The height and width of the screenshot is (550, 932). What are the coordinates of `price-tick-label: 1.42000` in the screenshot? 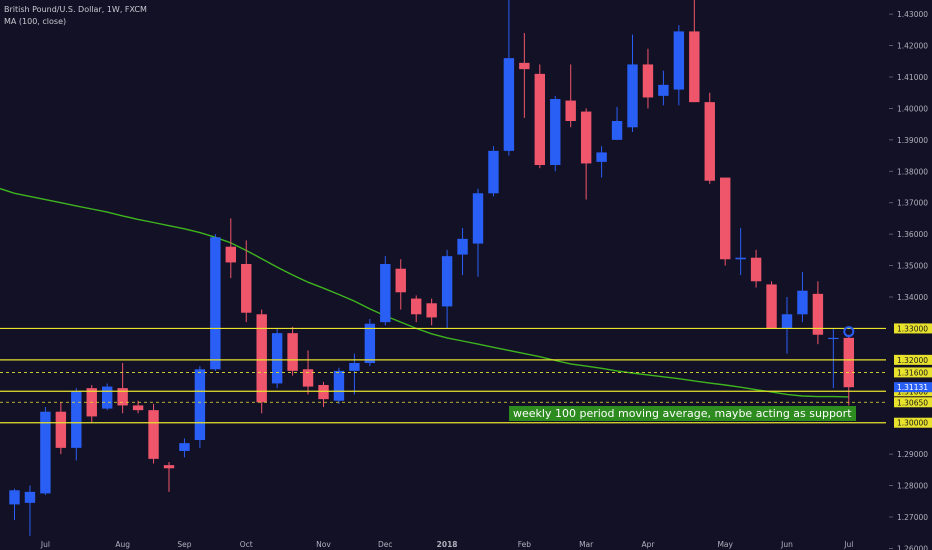 It's located at (912, 46).